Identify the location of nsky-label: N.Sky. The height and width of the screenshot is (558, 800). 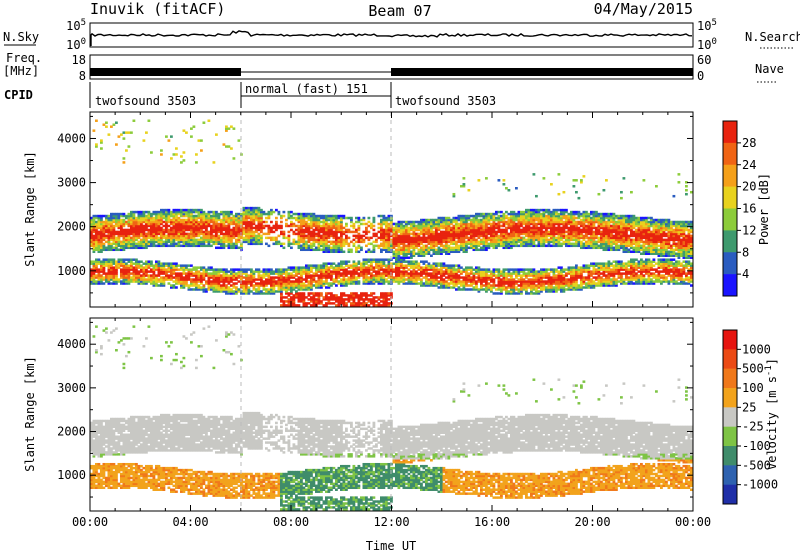
(21, 37).